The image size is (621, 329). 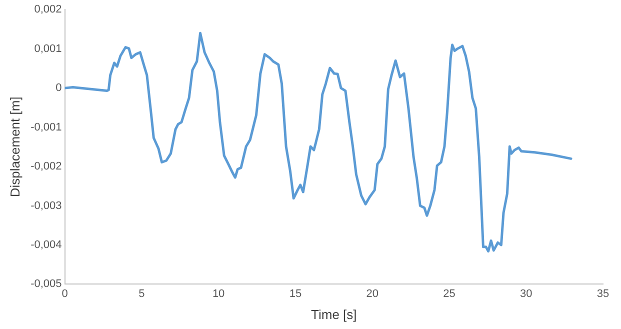 I want to click on y-tick-label: -0,002, so click(x=46, y=166).